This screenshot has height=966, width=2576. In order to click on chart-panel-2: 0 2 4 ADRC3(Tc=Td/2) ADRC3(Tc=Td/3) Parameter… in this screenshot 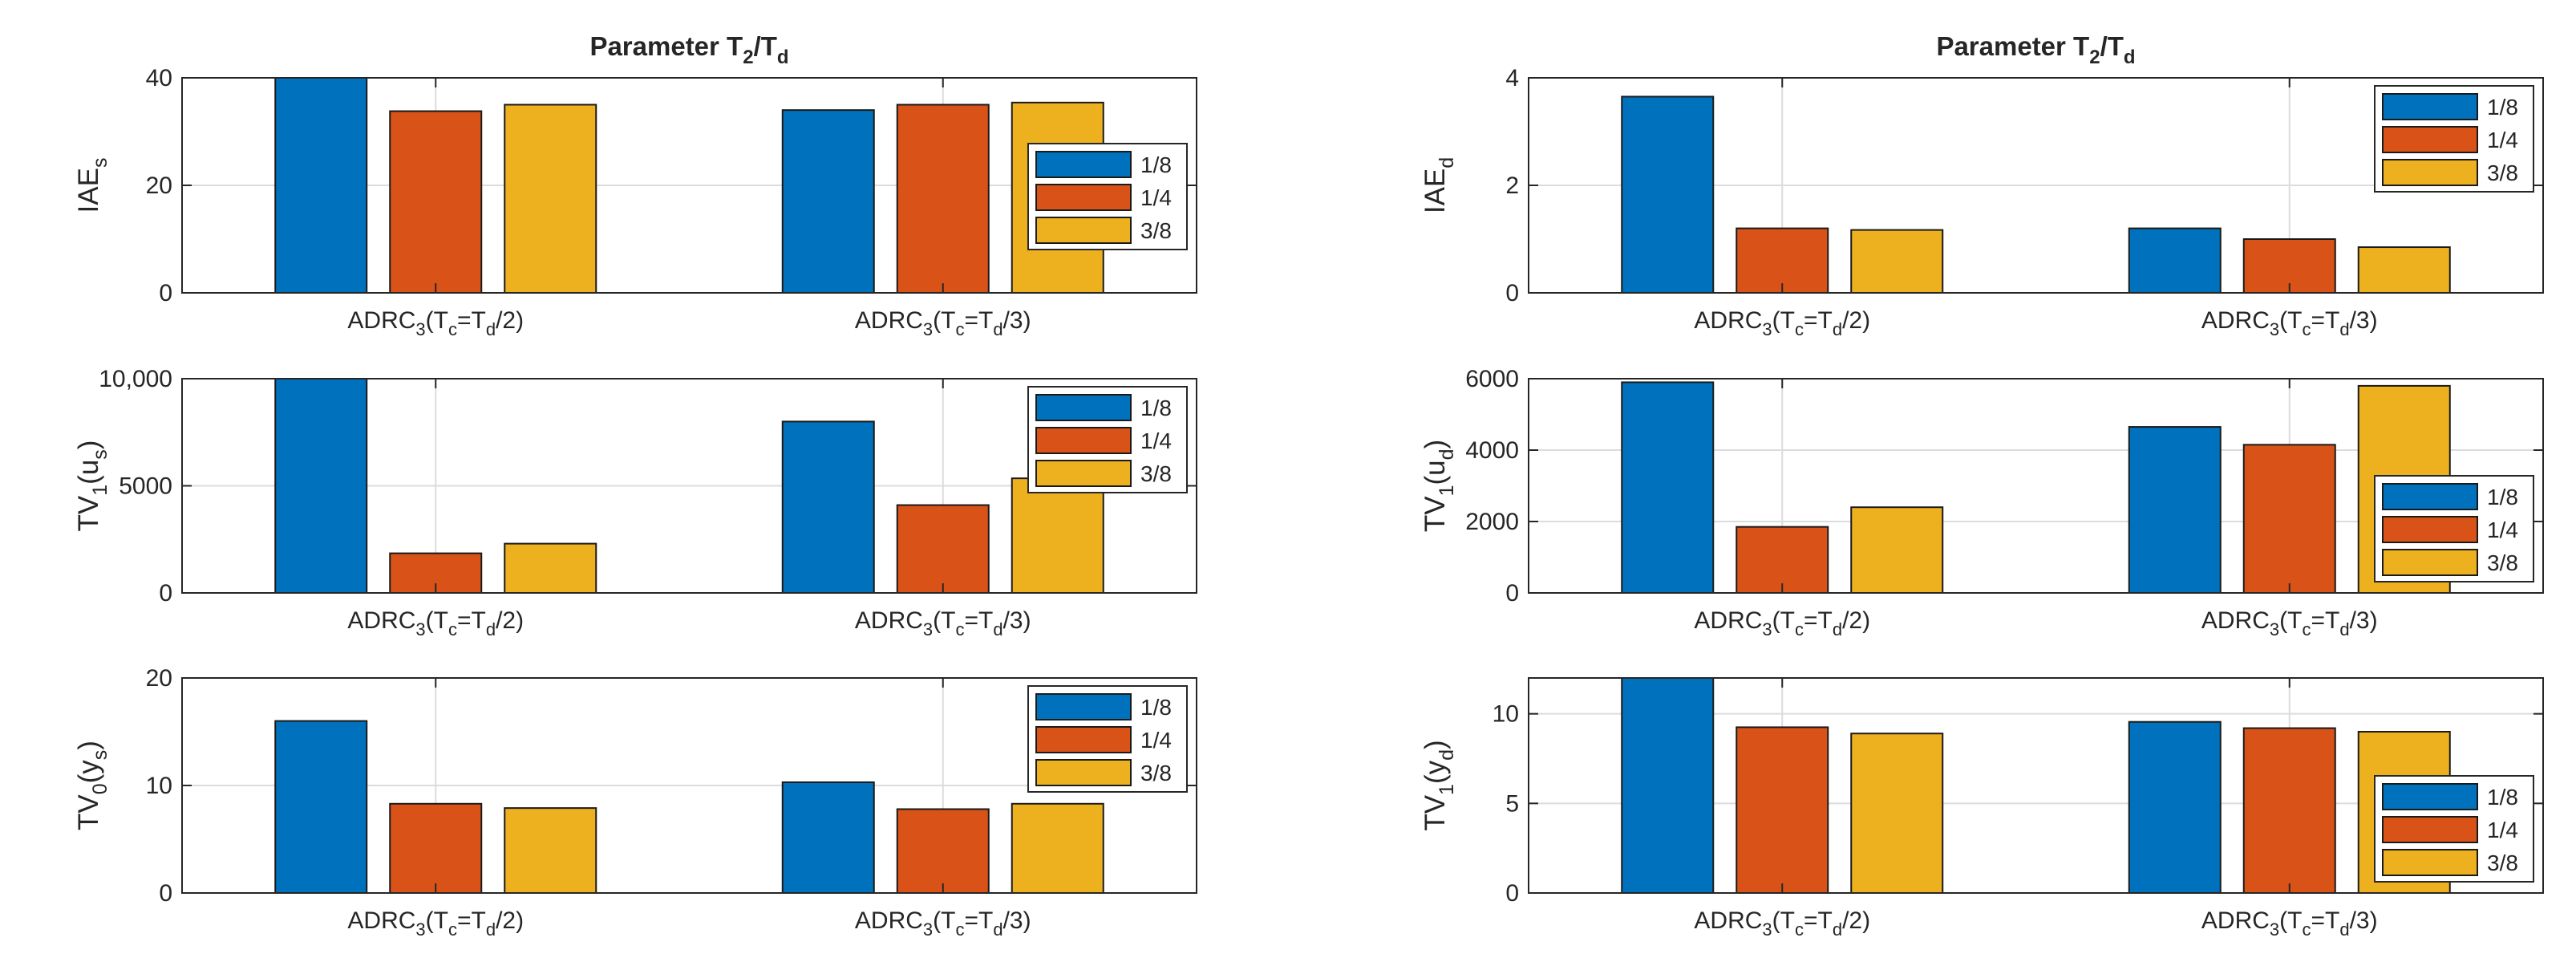, I will do `click(1982, 185)`.